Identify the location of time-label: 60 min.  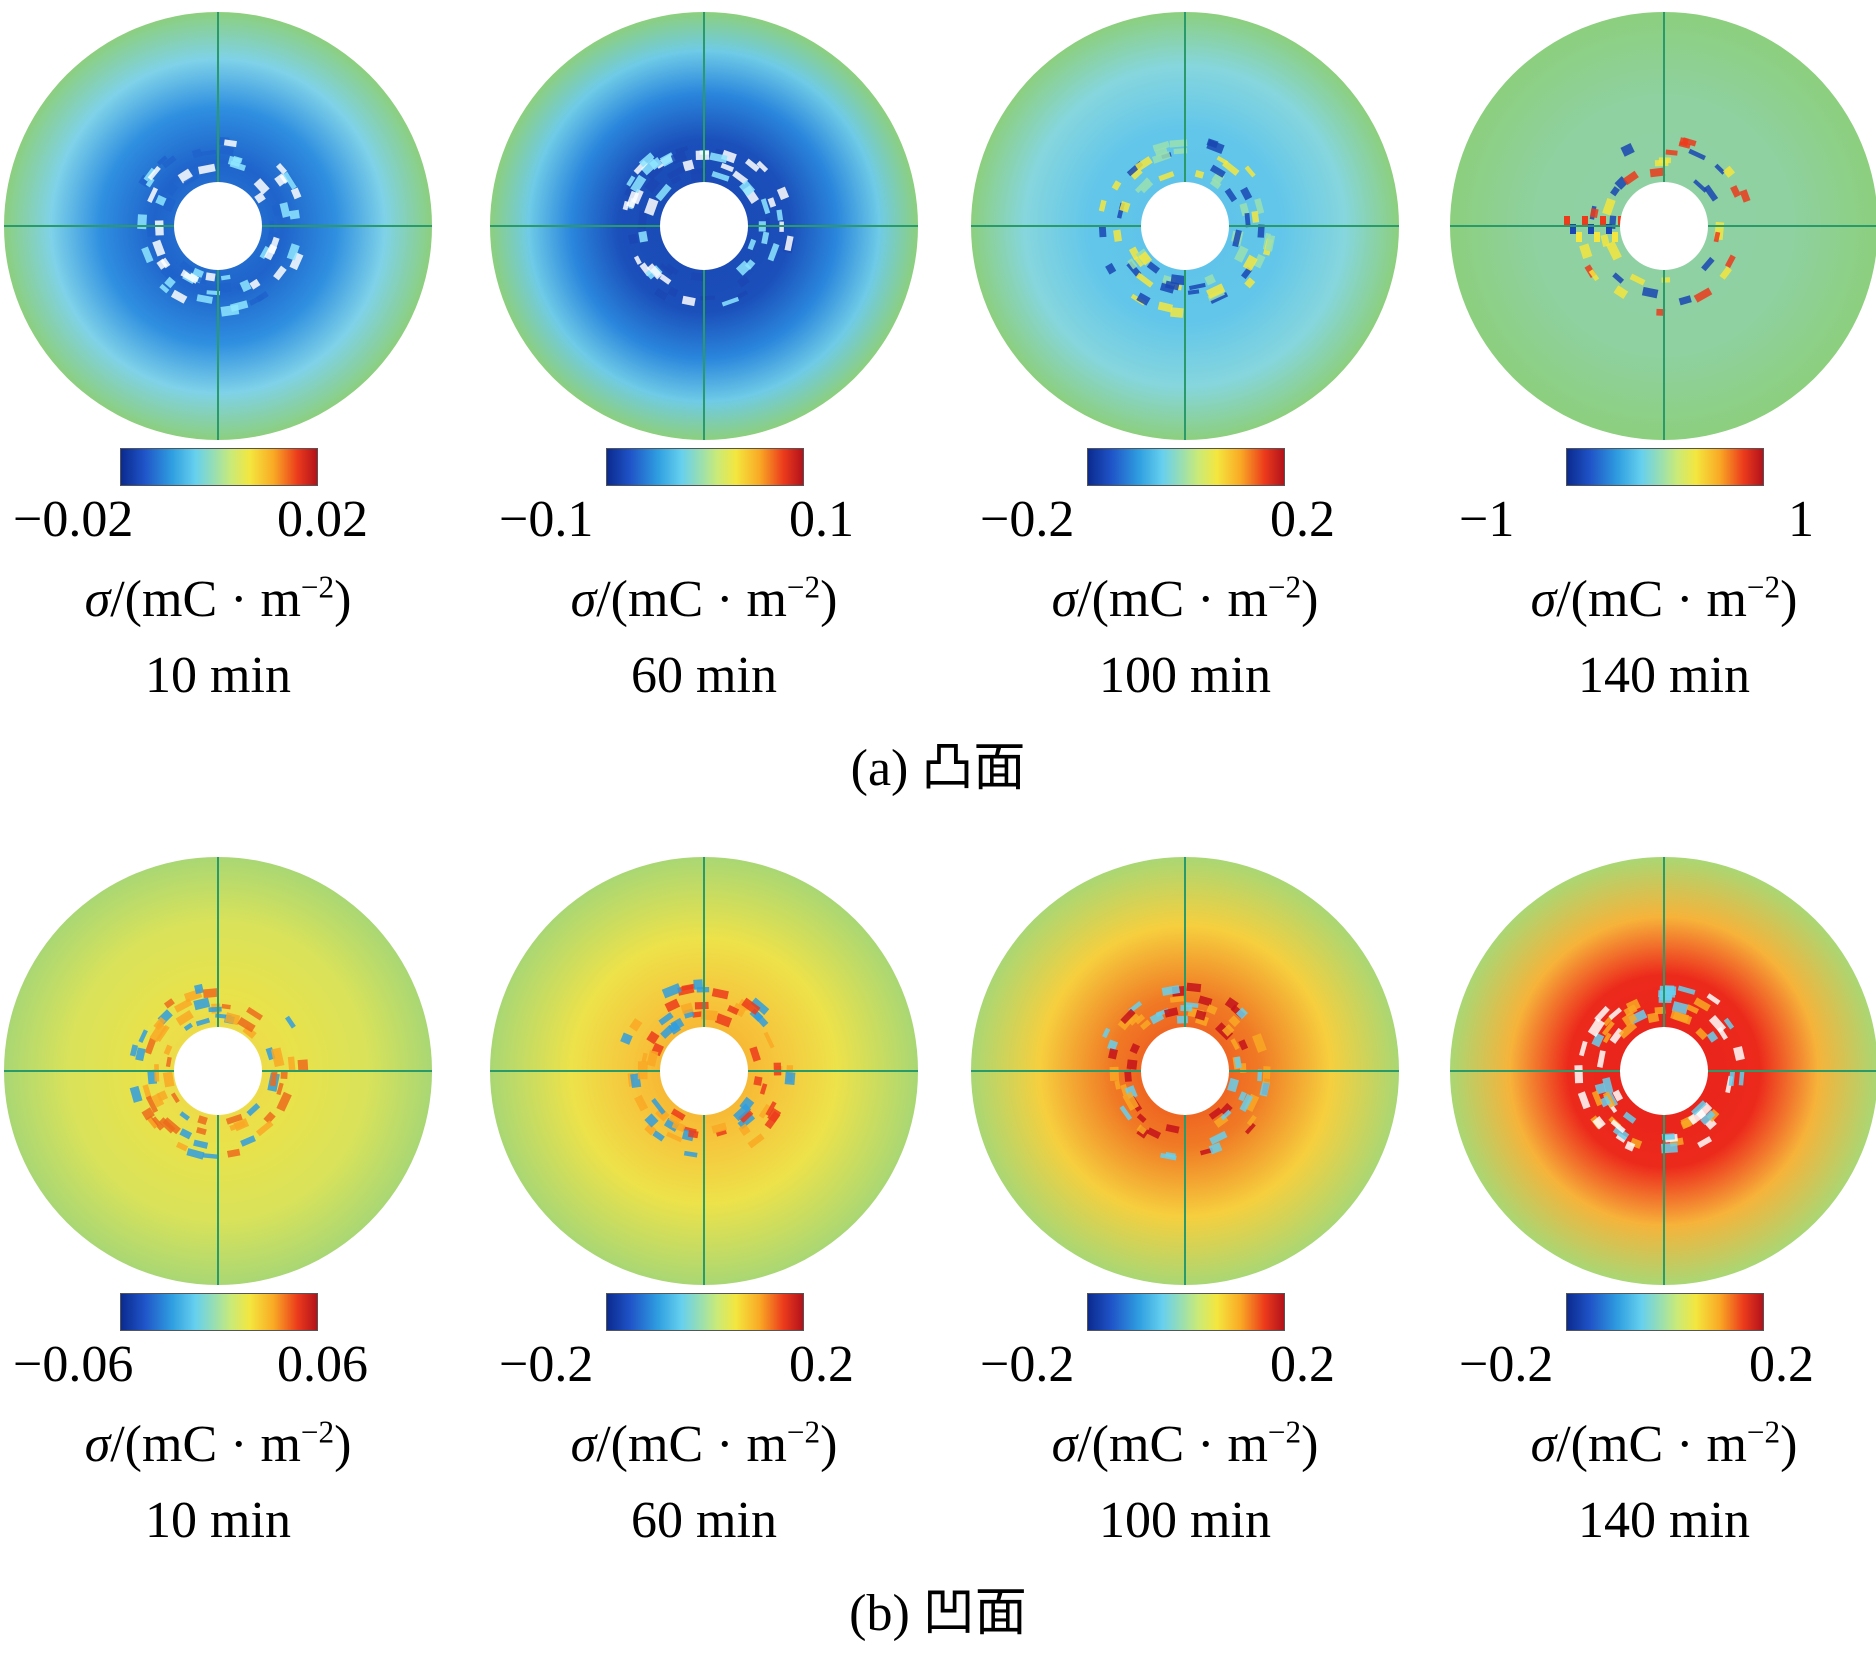
(704, 675).